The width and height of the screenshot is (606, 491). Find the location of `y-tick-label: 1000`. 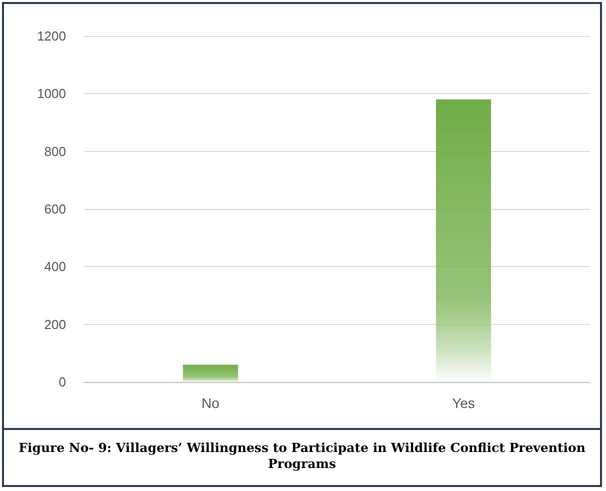

y-tick-label: 1000 is located at coordinates (51, 94).